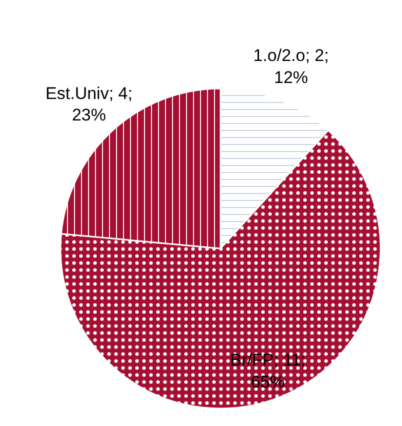  What do you see at coordinates (268, 371) in the screenshot?
I see `slice-label: Br/FP; 11; 65%` at bounding box center [268, 371].